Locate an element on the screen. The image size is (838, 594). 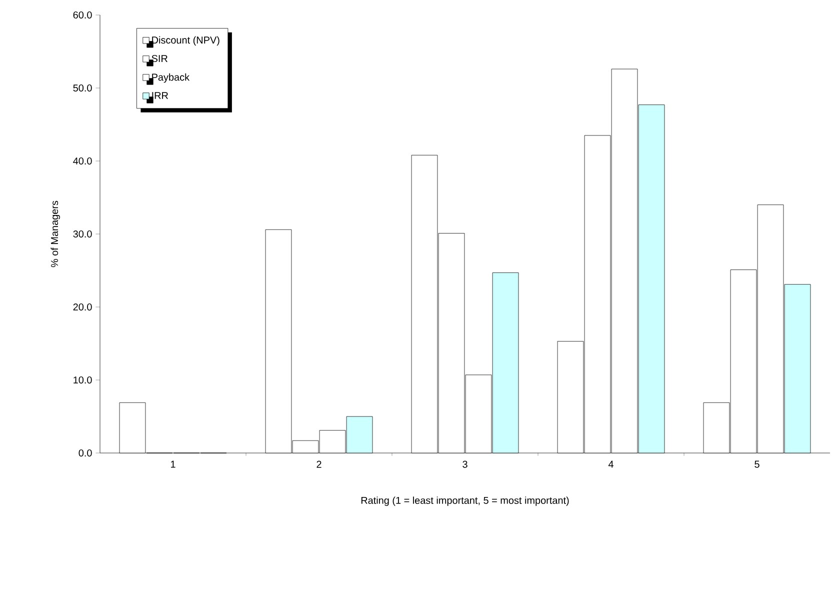
y-tick-label: 60.0 is located at coordinates (82, 15).